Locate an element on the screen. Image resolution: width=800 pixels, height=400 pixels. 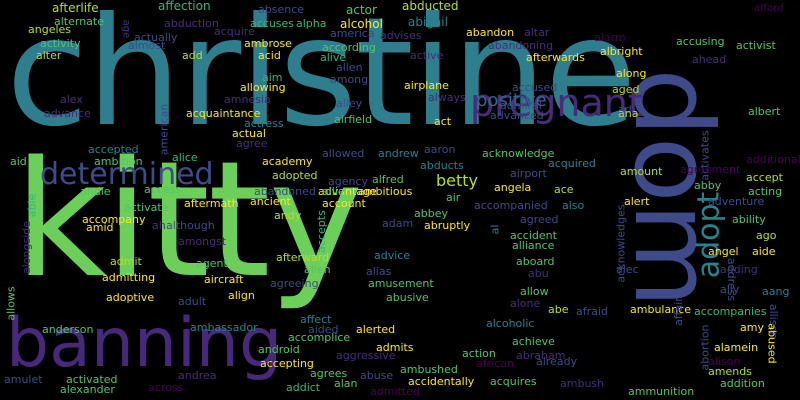
word-advice: advice is located at coordinates (392, 255).